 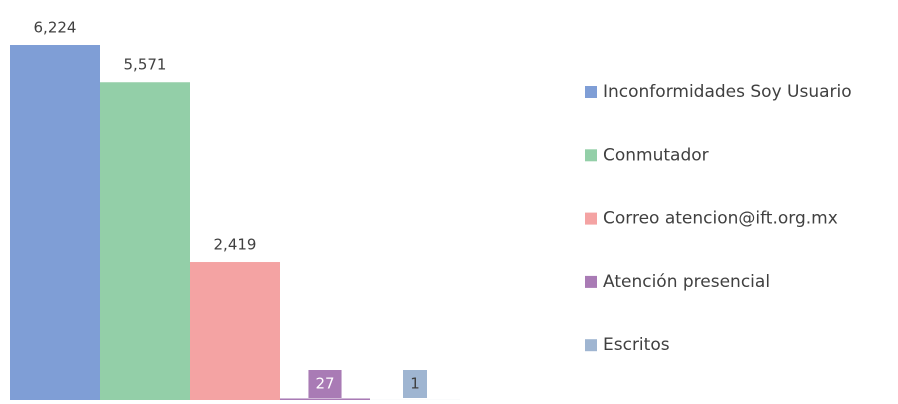 What do you see at coordinates (55, 28) in the screenshot?
I see `data-label: 6,224` at bounding box center [55, 28].